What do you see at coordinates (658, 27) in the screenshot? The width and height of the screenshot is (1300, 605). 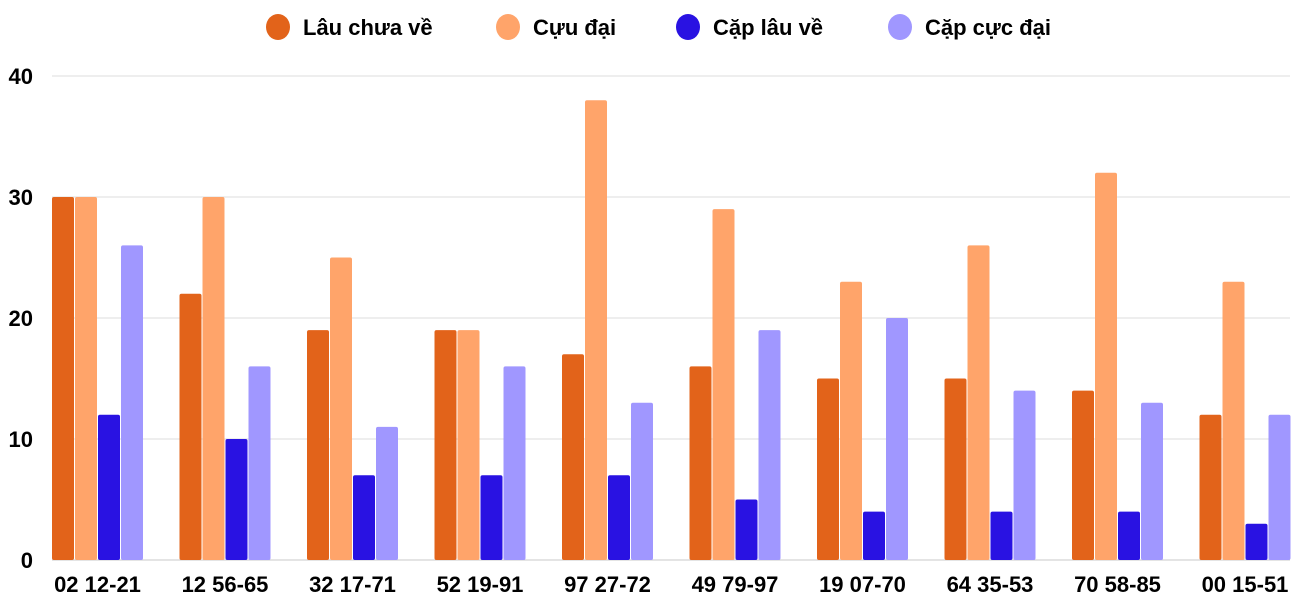 I see `legend: Lâu chưa về Cựu đại Cặp lâu về Cặp cực đại` at bounding box center [658, 27].